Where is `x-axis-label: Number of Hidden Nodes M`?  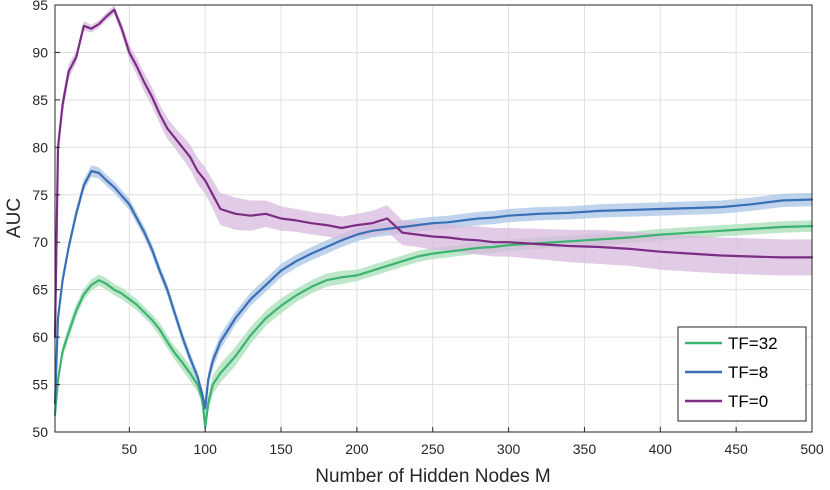
x-axis-label: Number of Hidden Nodes M is located at coordinates (433, 476).